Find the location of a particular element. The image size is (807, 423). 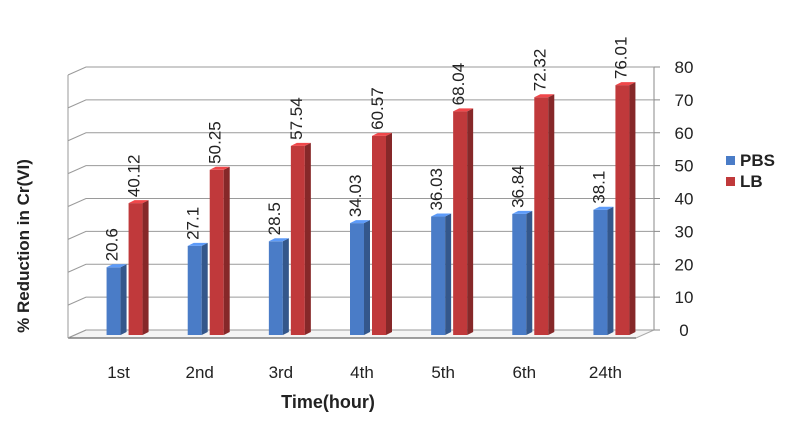

bar-lb-2nd is located at coordinates (216, 252).